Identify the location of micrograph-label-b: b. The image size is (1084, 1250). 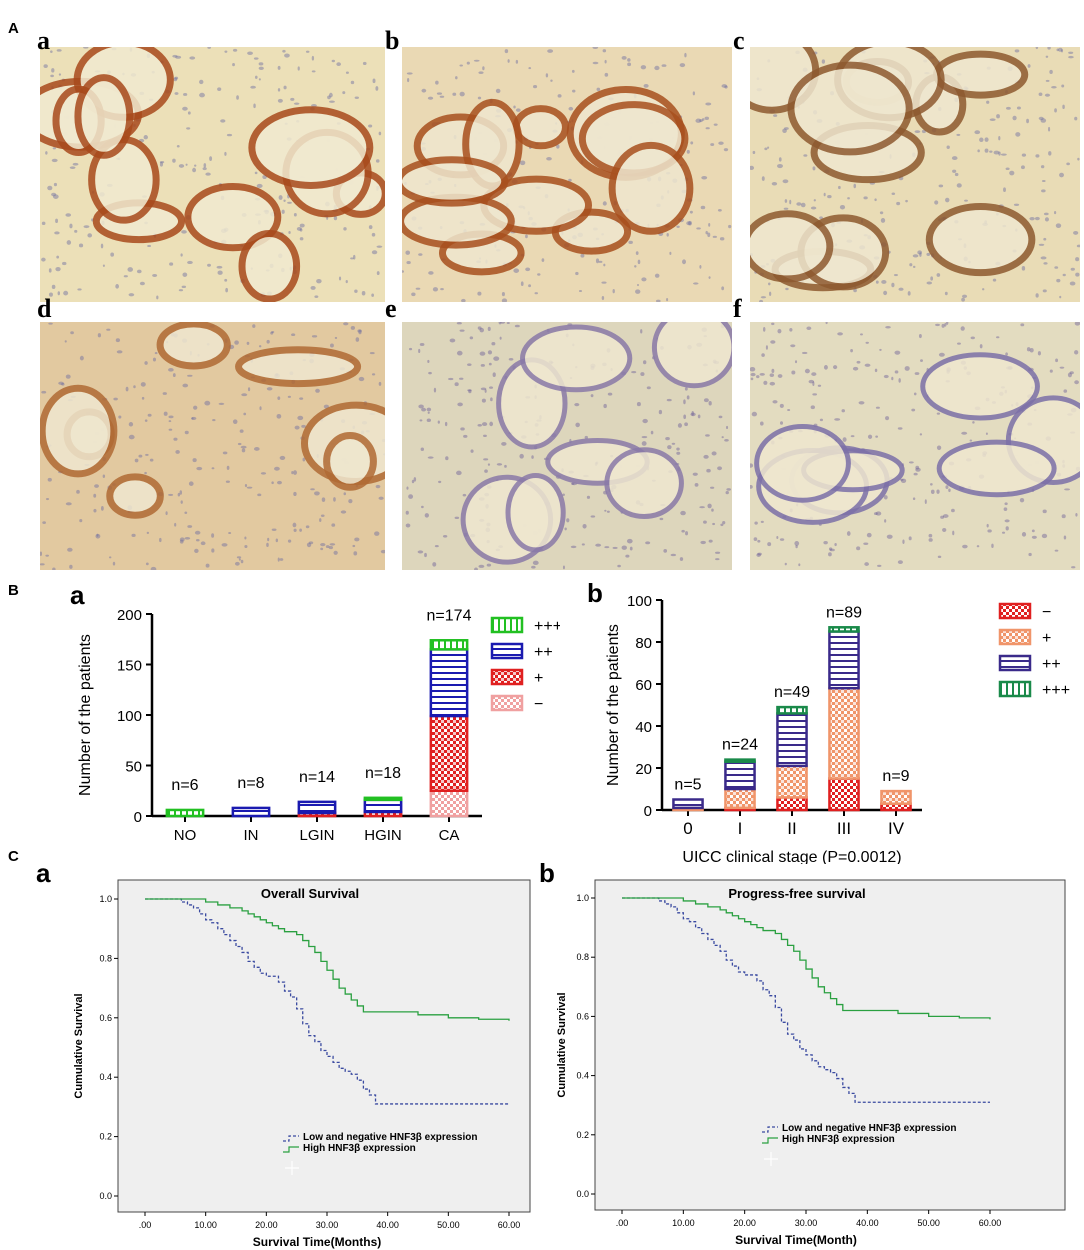
(392, 40).